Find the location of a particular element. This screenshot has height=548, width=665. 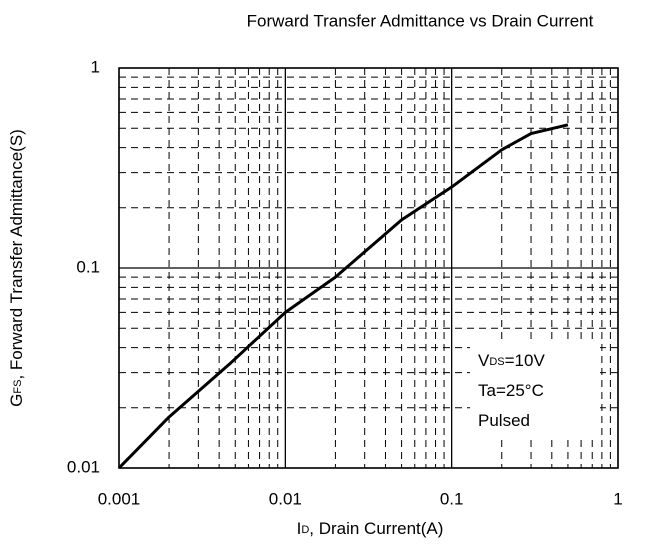

y-tick-label: 1 is located at coordinates (95, 66).